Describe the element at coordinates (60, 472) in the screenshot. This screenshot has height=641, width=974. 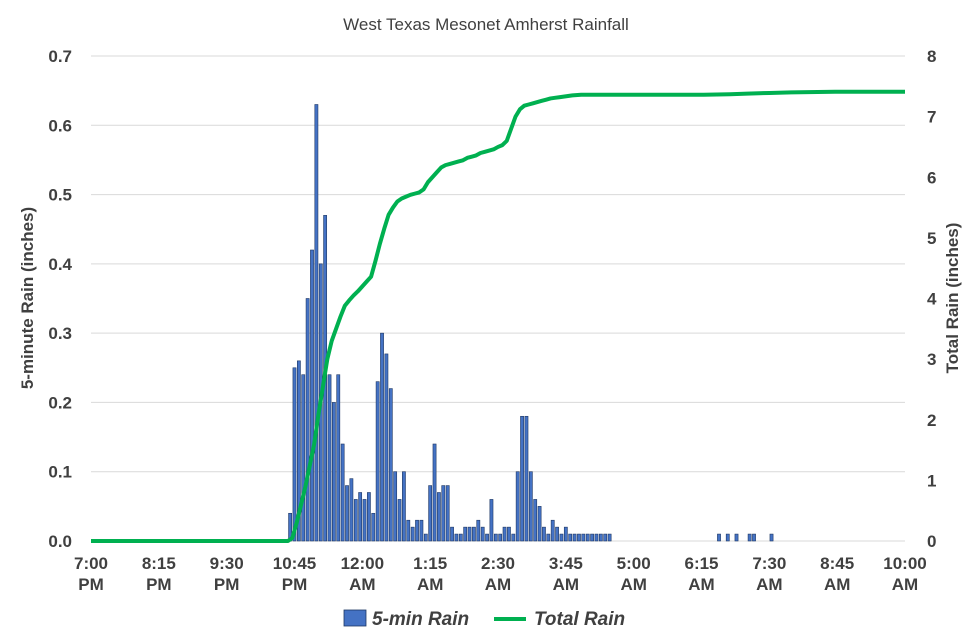
I see `left-tick-label: 0.1` at that location.